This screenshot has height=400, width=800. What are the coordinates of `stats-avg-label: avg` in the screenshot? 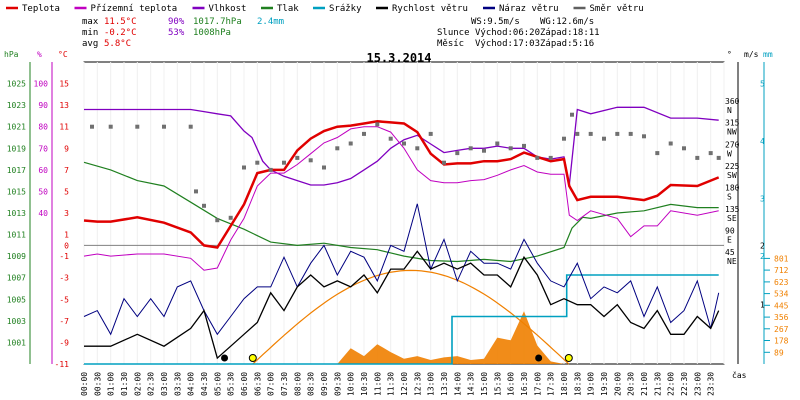 It's located at (90, 44).